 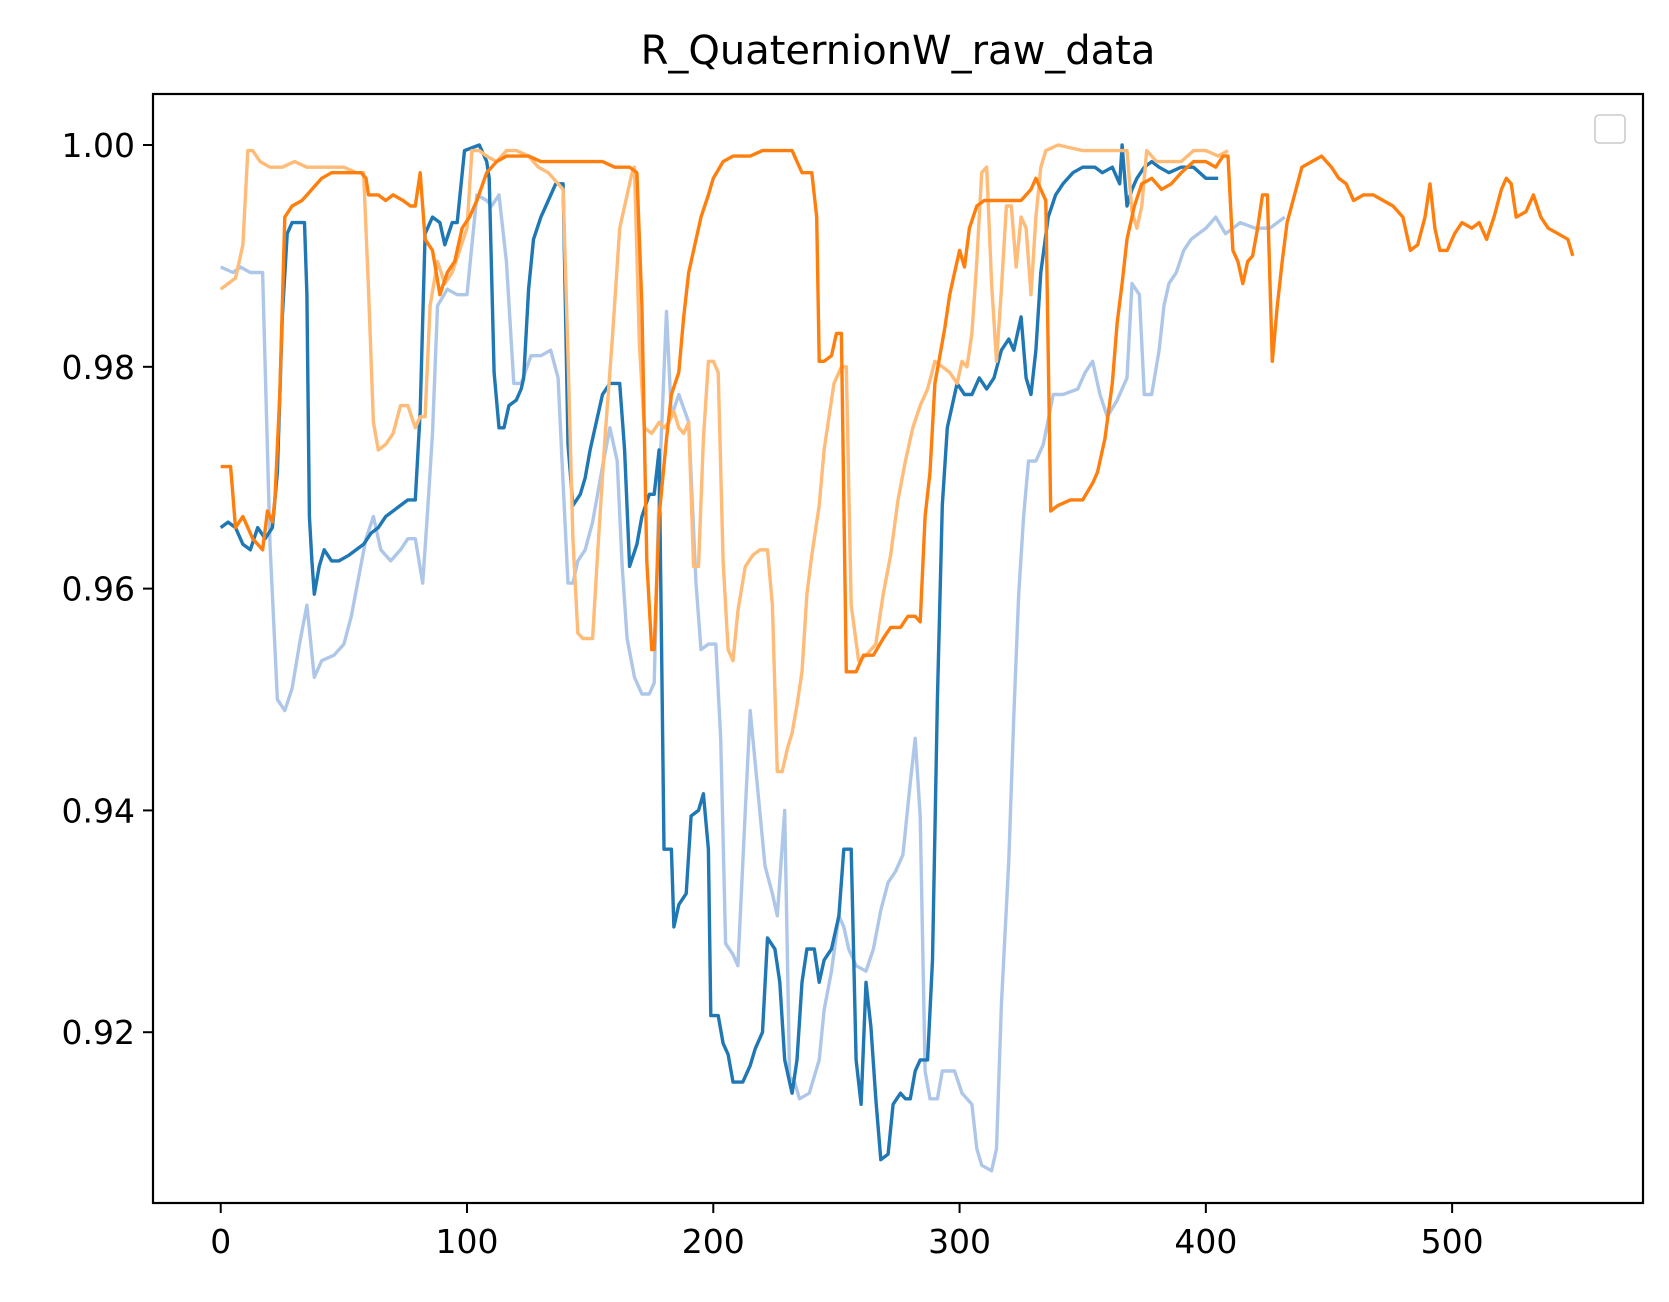 I want to click on chart-title: R_QuaternionW_raw_data, so click(x=898, y=51).